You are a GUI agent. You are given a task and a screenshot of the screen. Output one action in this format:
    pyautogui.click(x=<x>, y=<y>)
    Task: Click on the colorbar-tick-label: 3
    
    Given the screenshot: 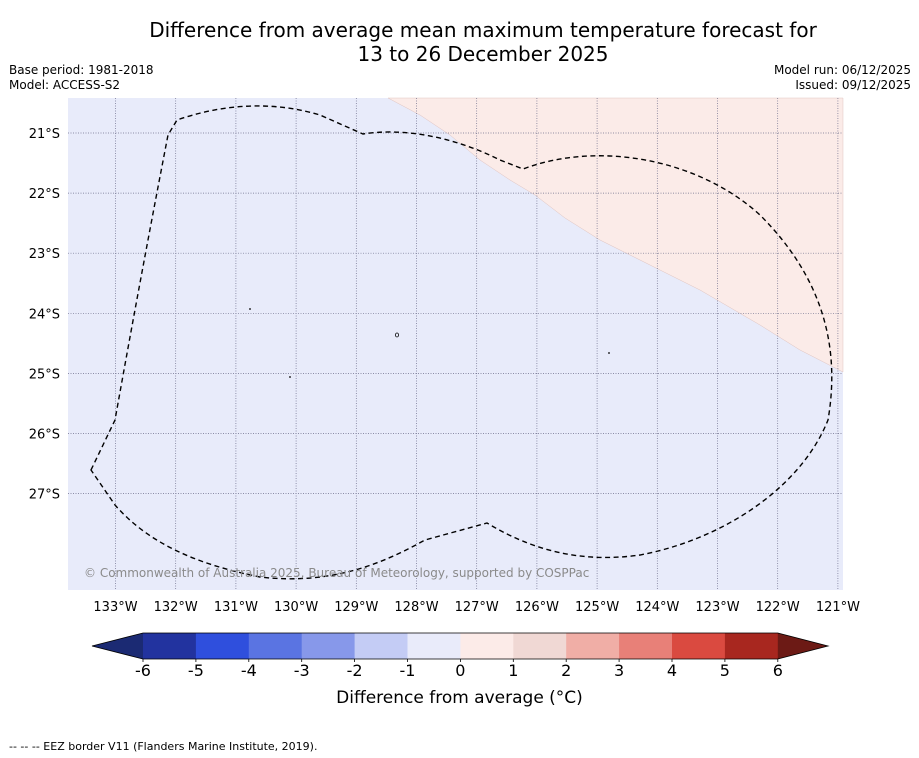 What is the action you would take?
    pyautogui.click(x=619, y=670)
    